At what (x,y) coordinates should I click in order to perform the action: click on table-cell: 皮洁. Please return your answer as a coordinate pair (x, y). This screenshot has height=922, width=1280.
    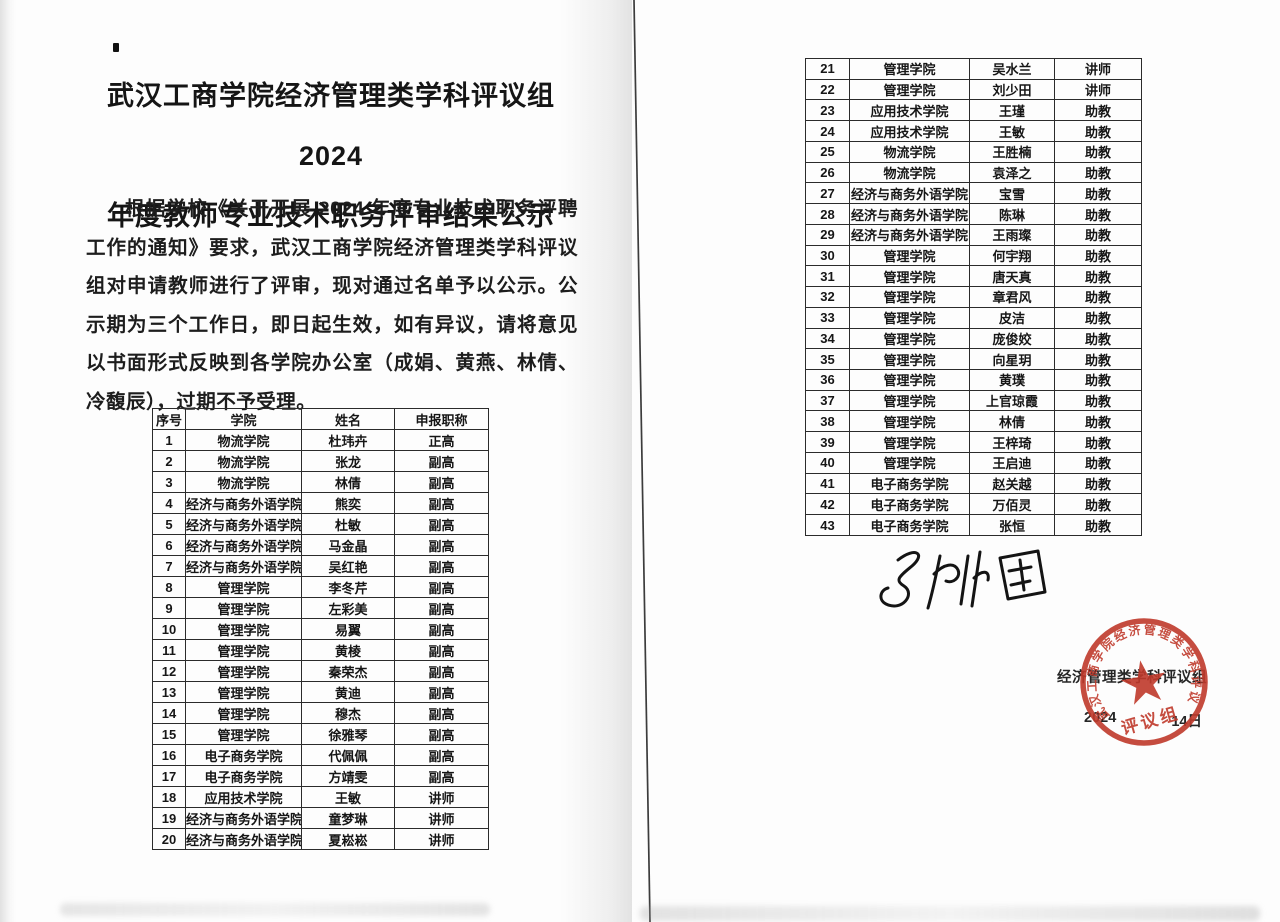
    Looking at the image, I should click on (1012, 317).